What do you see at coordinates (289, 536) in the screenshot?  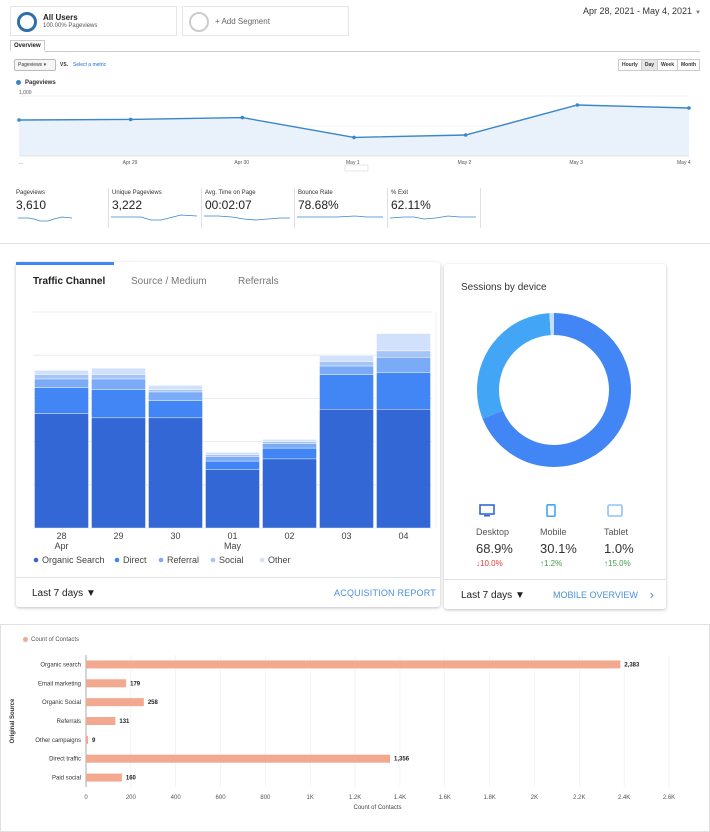 I see `x-tick-label: 02` at bounding box center [289, 536].